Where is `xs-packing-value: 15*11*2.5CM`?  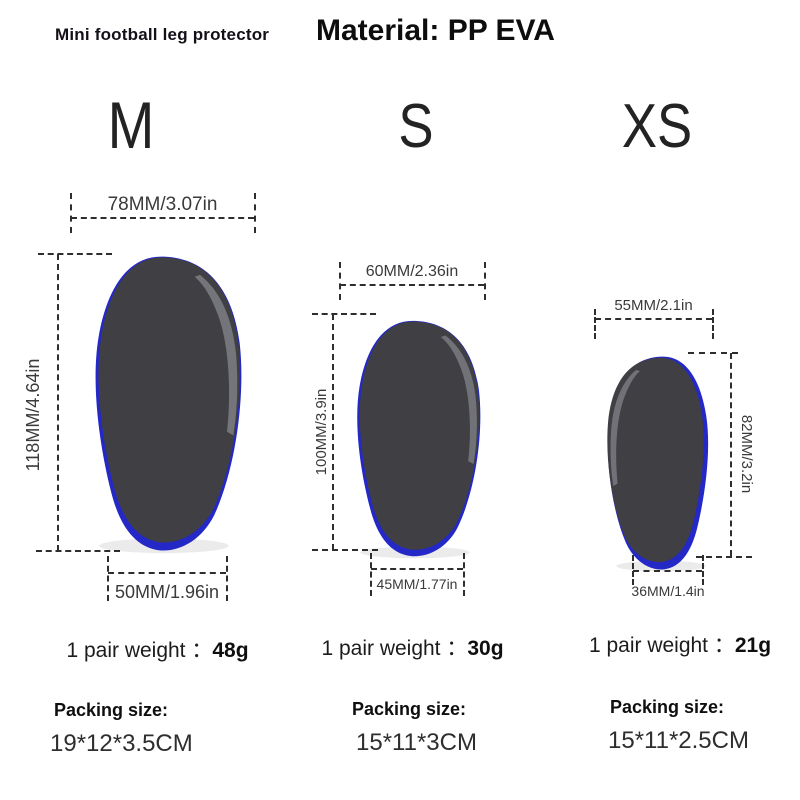 xs-packing-value: 15*11*2.5CM is located at coordinates (678, 740).